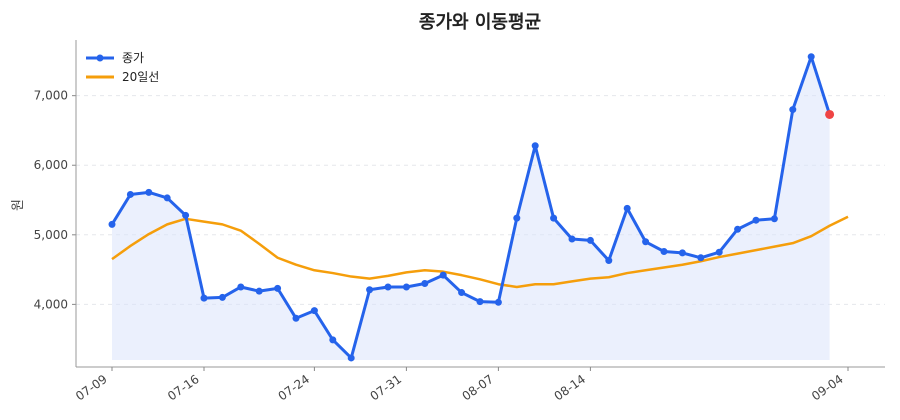  Describe the element at coordinates (122, 67) in the screenshot. I see `legend: 종가 20일선` at that location.